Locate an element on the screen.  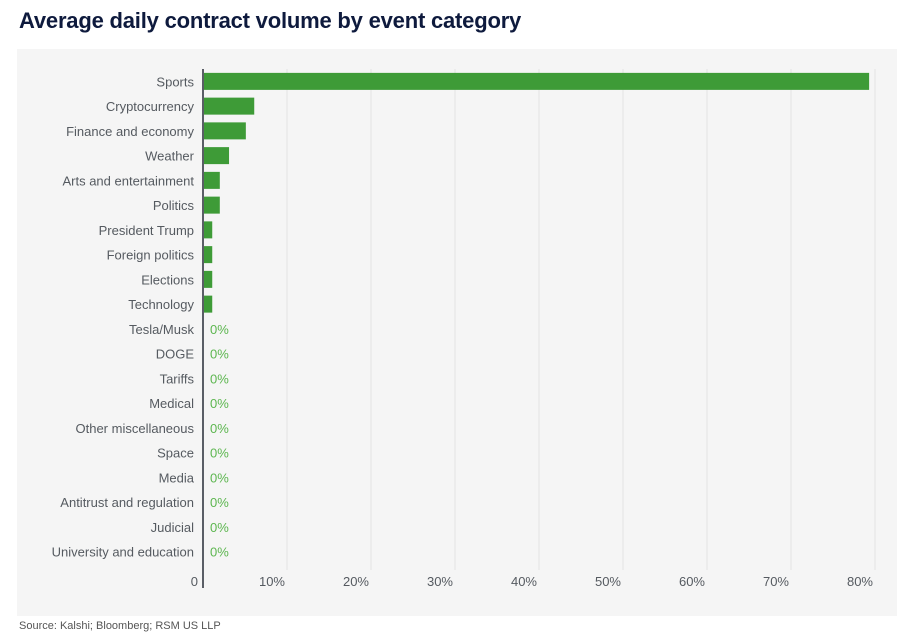
category-label: Arts and entertainment is located at coordinates (128, 180).